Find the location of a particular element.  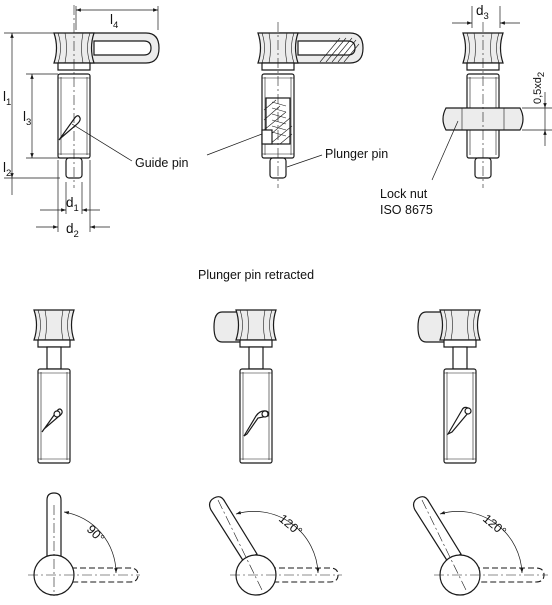

dim-l3: l3 is located at coordinates (27, 118).